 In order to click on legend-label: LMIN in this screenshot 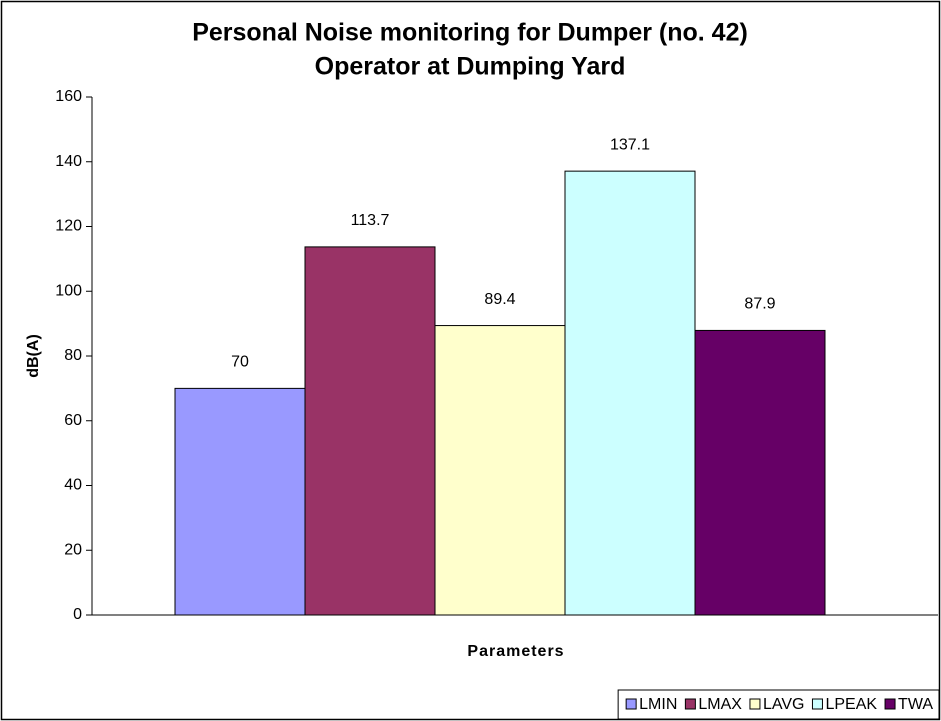, I will do `click(658, 704)`.